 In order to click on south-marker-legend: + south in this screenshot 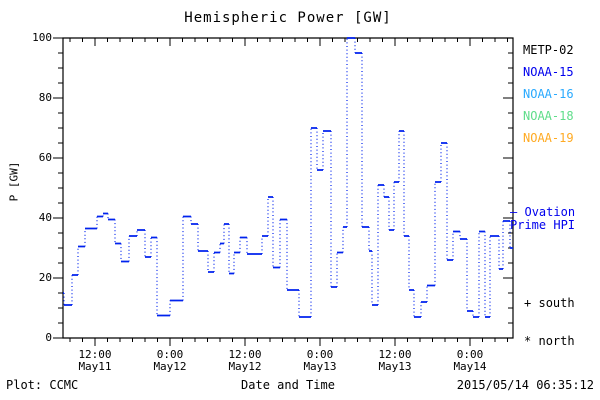, I will do `click(549, 303)`.